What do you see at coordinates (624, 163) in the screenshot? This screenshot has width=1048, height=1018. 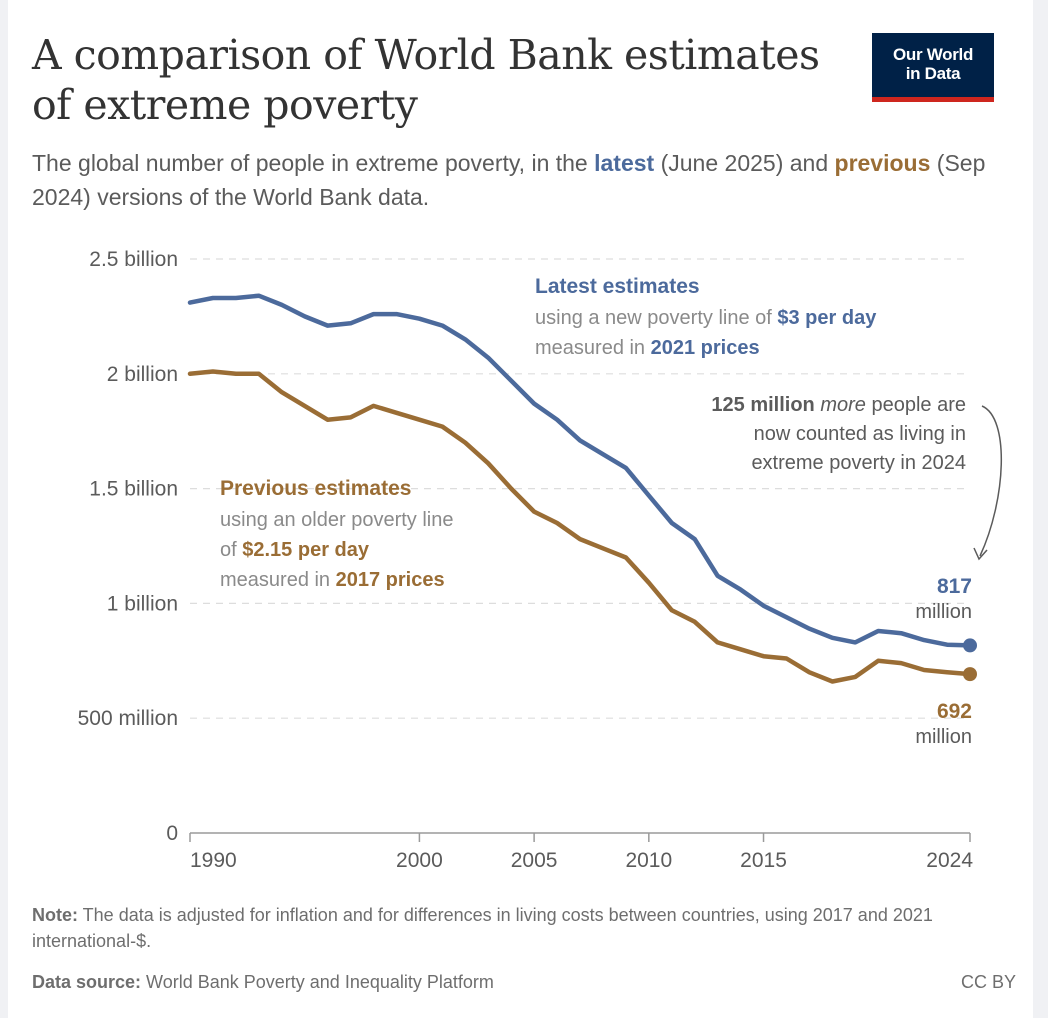 I see `subtitle-latest-highlight: latest` at bounding box center [624, 163].